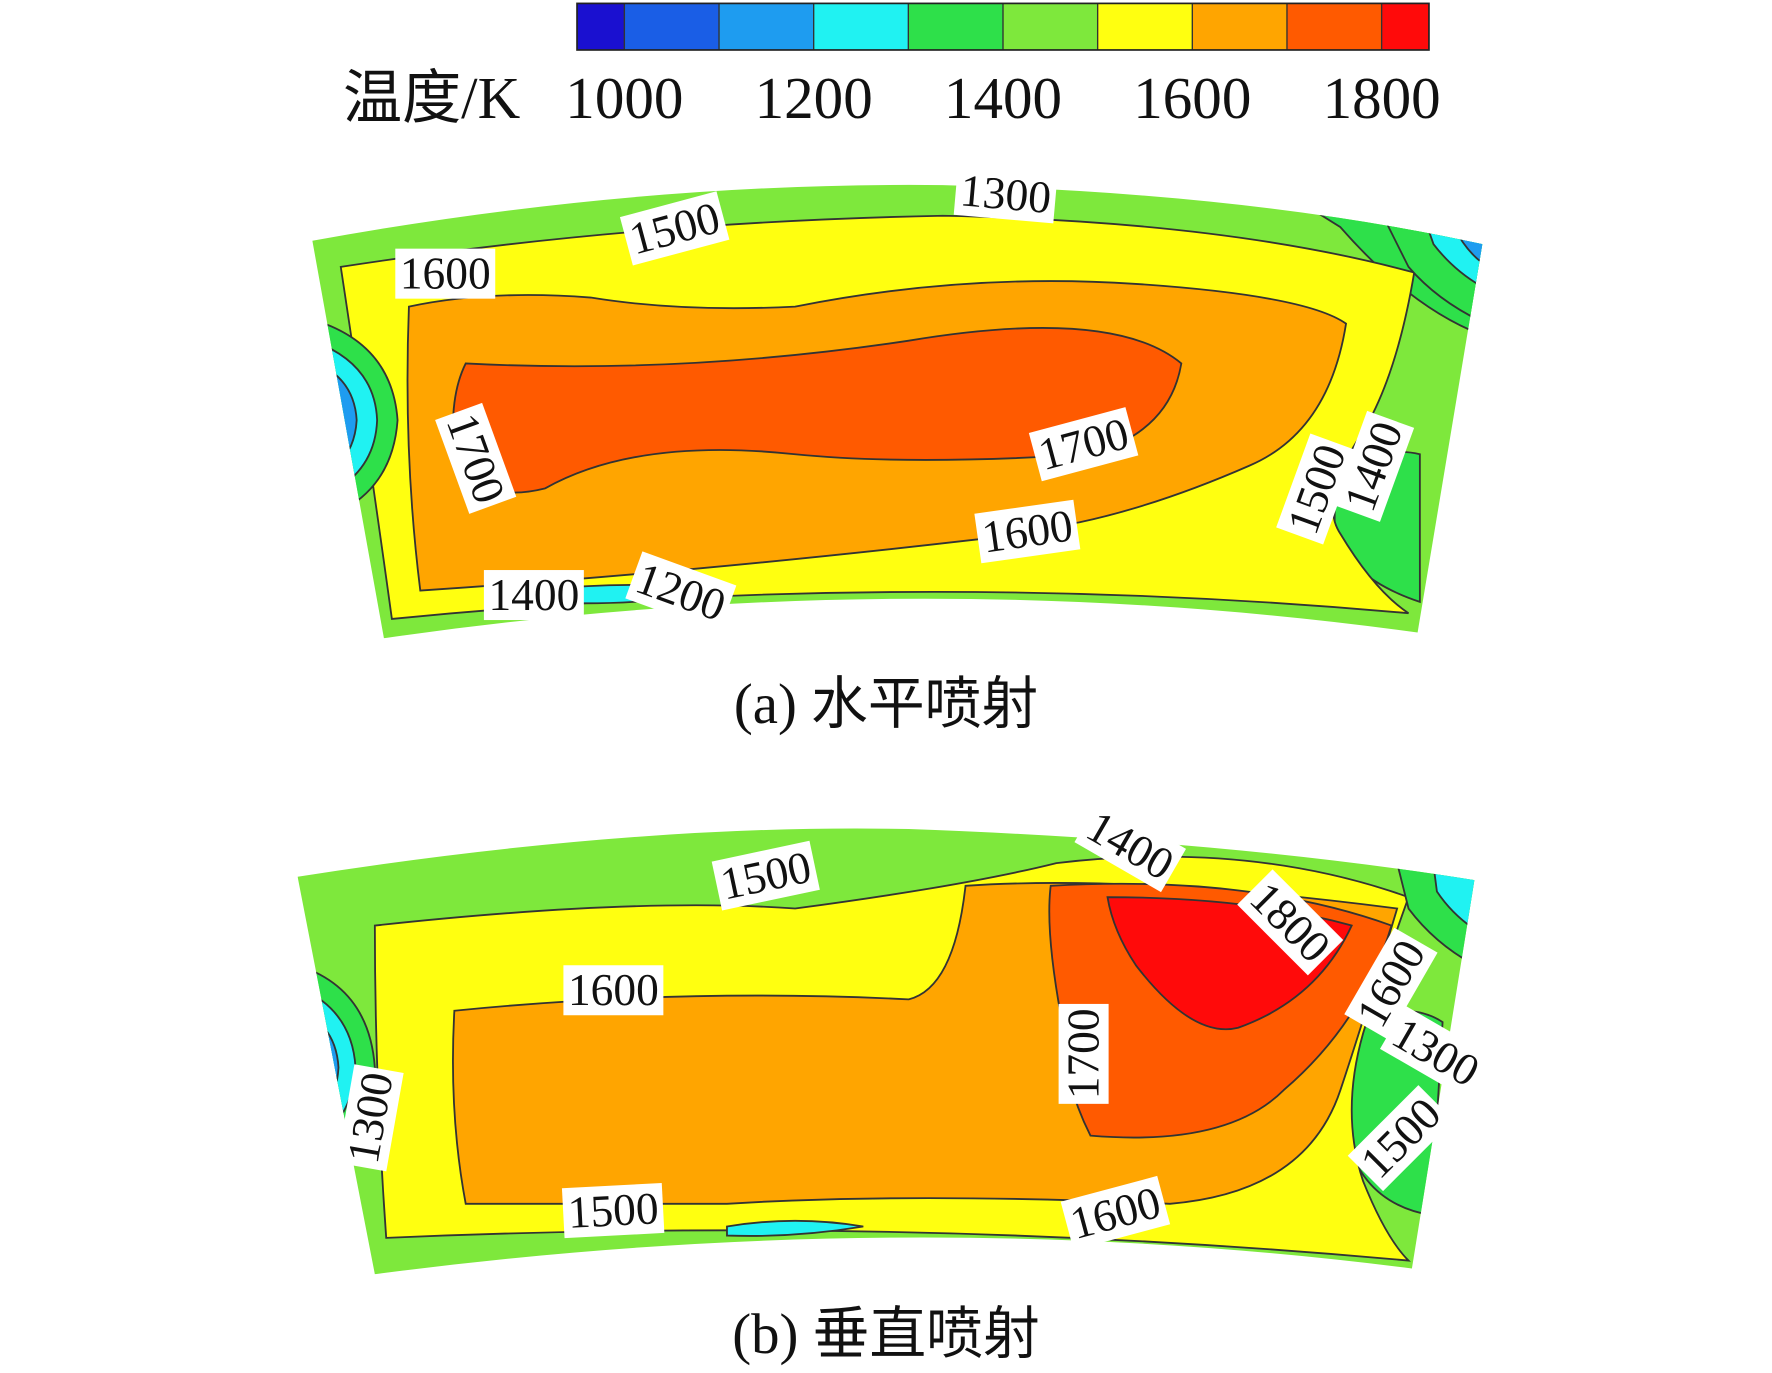  I want to click on contour-label: 1500, so click(612, 1210).